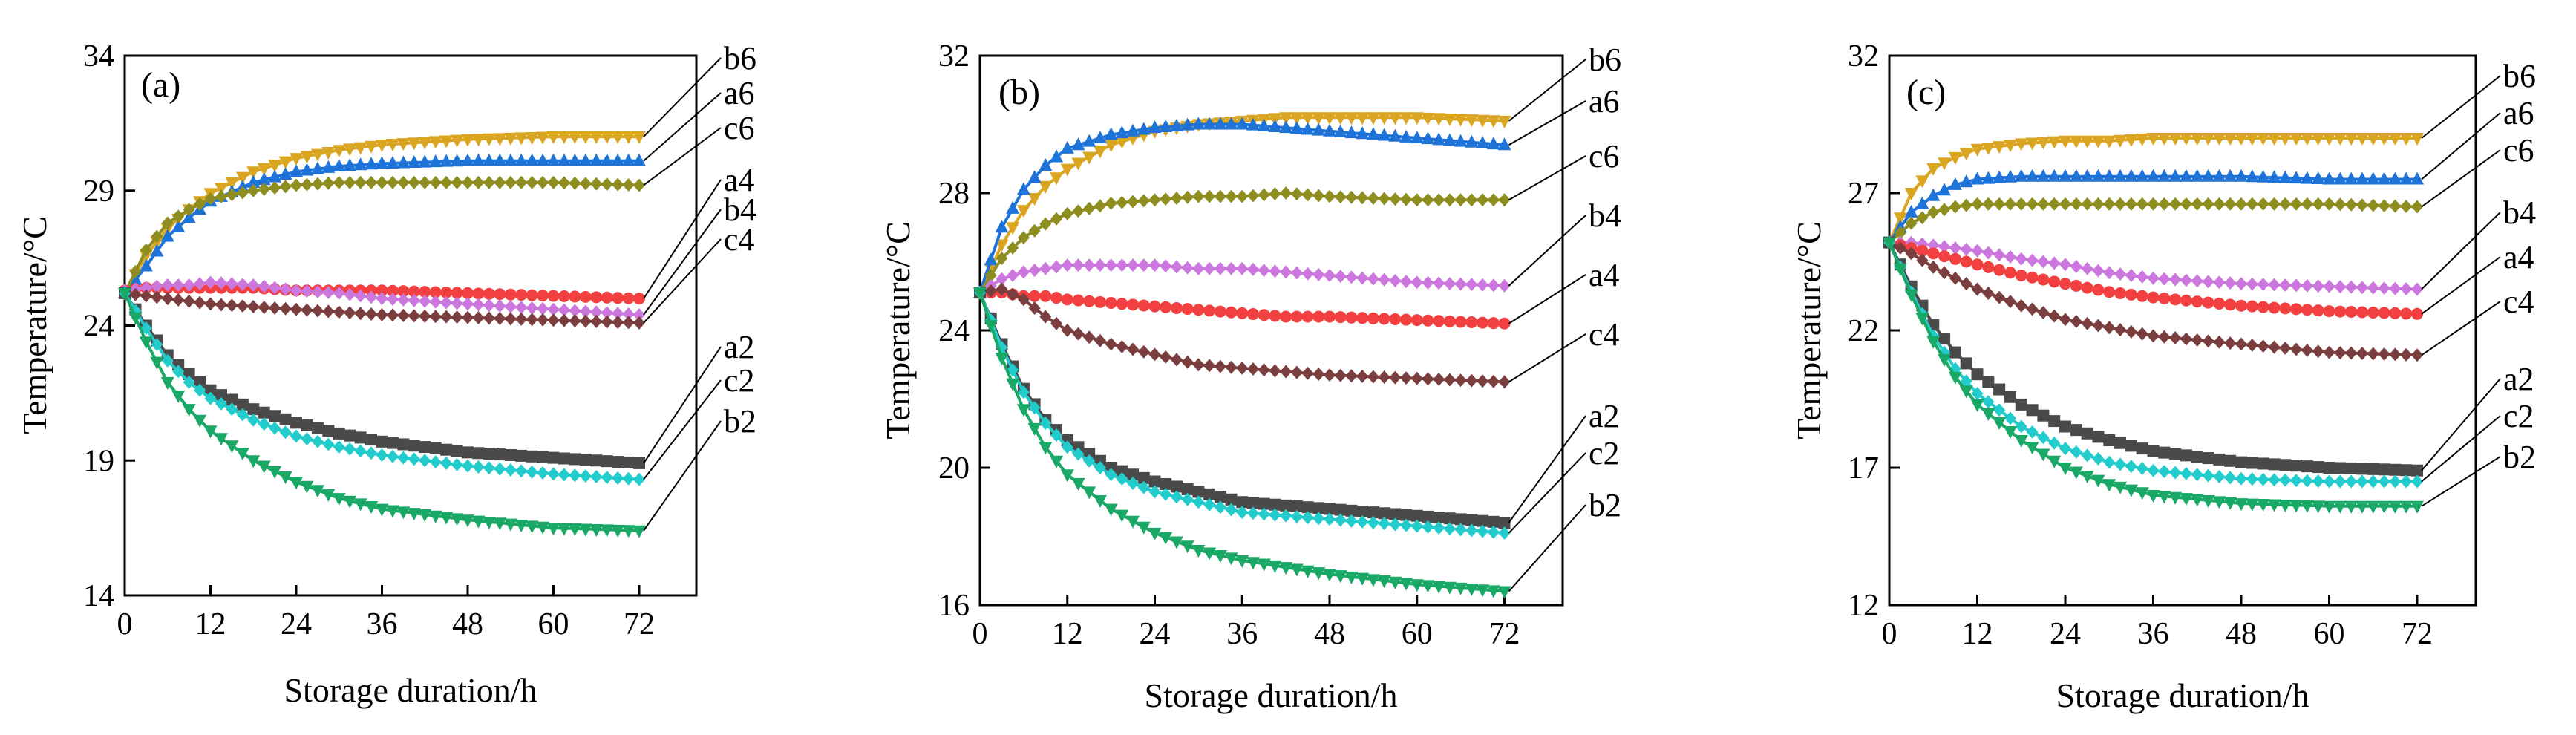 The height and width of the screenshot is (735, 2576). Describe the element at coordinates (1809, 330) in the screenshot. I see `y-axis-title: Temperature/°C` at that location.